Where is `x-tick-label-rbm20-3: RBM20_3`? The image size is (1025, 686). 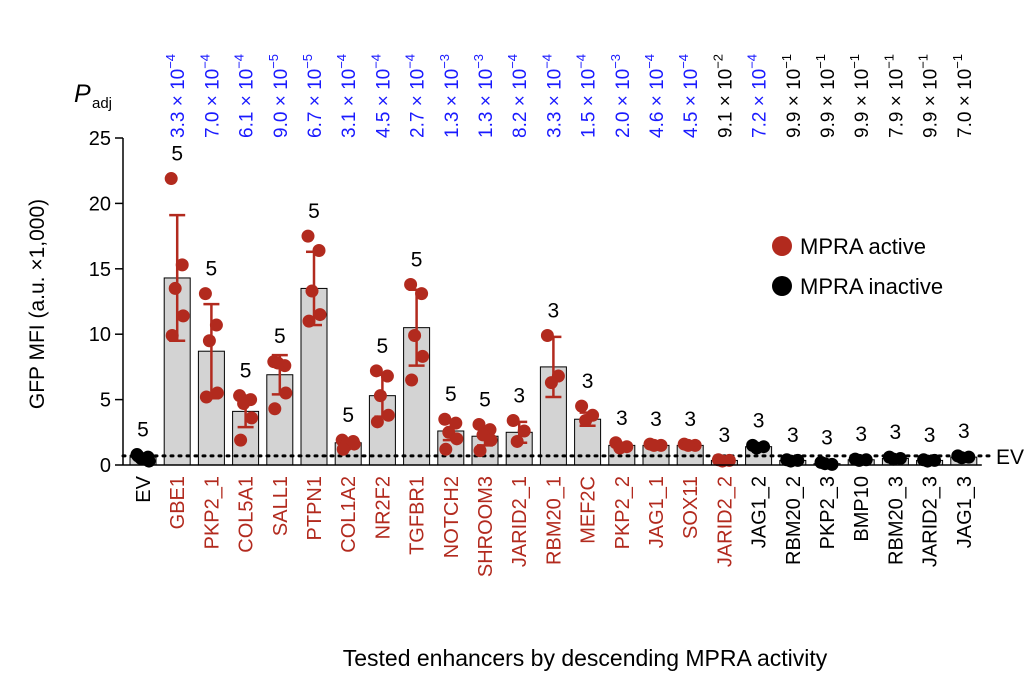 x-tick-label-rbm20-3: RBM20_3 is located at coordinates (896, 520).